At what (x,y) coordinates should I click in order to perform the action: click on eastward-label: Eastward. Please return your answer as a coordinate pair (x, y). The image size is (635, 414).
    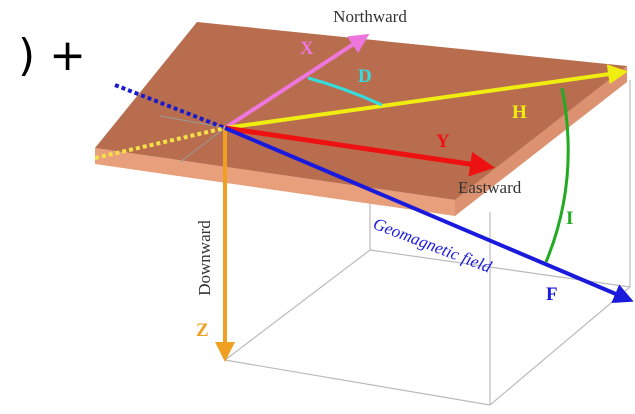
    Looking at the image, I should click on (490, 187).